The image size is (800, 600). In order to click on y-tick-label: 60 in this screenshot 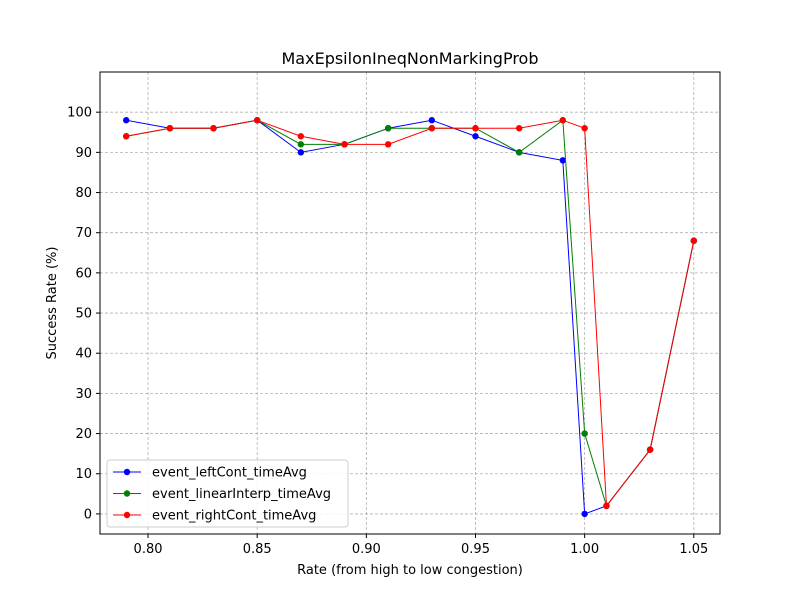, I will do `click(83, 273)`.